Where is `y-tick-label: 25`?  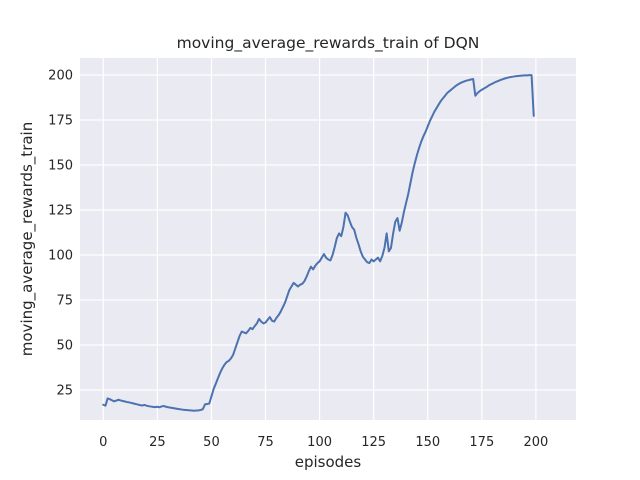 y-tick-label: 25 is located at coordinates (64, 391).